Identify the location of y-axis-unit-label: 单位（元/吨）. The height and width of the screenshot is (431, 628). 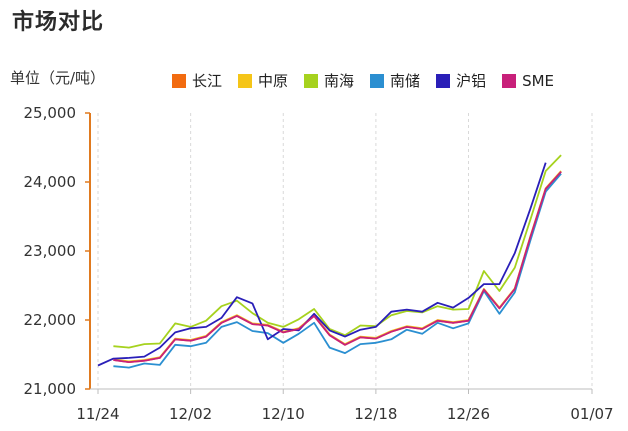
(58, 78).